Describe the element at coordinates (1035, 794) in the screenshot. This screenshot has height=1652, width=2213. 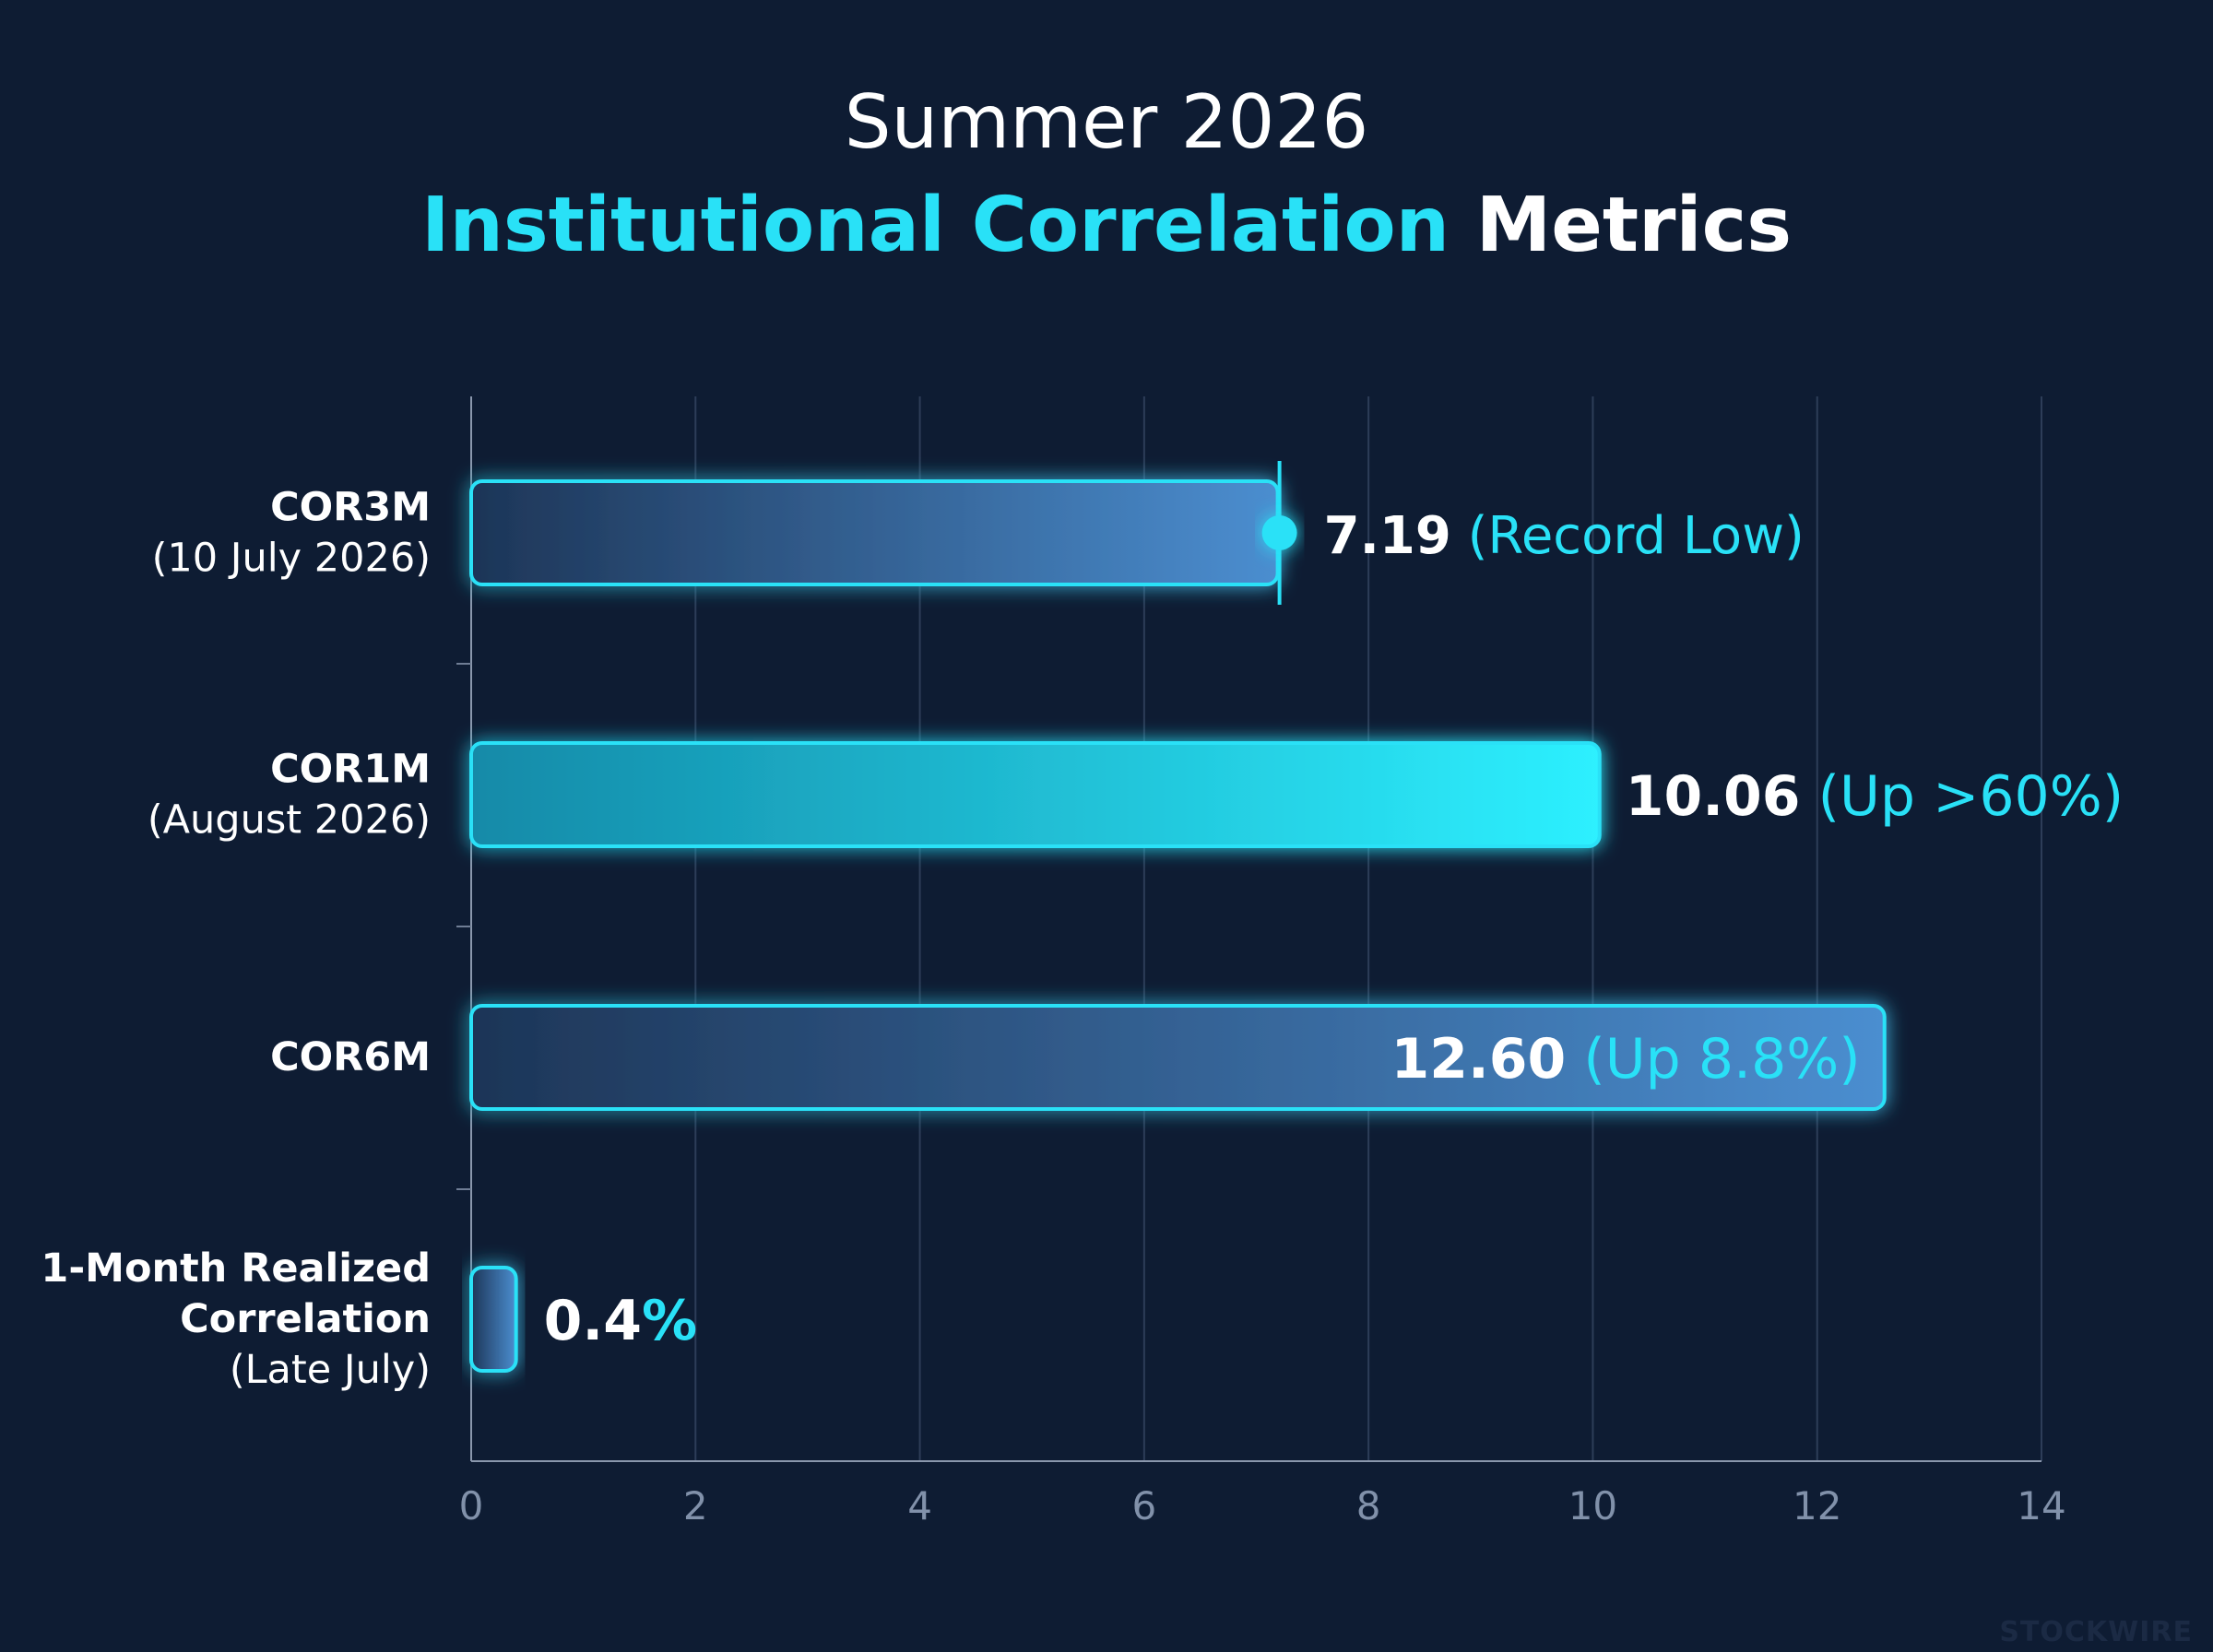
I see `bar-cor1m` at that location.